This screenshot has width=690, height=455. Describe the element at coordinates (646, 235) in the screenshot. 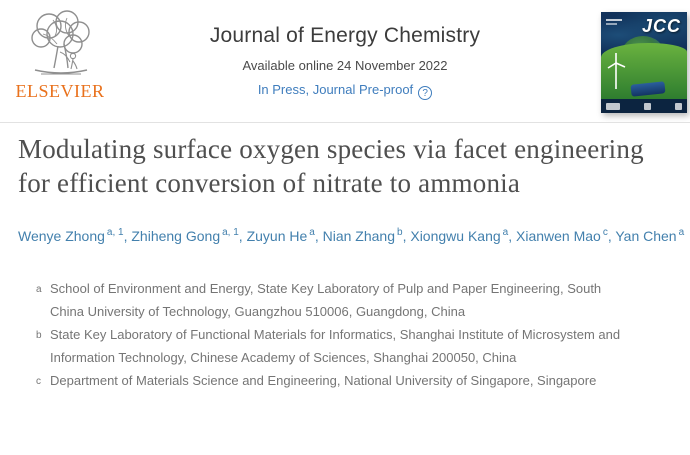

I see `author-link: , Yan Chen a` at that location.